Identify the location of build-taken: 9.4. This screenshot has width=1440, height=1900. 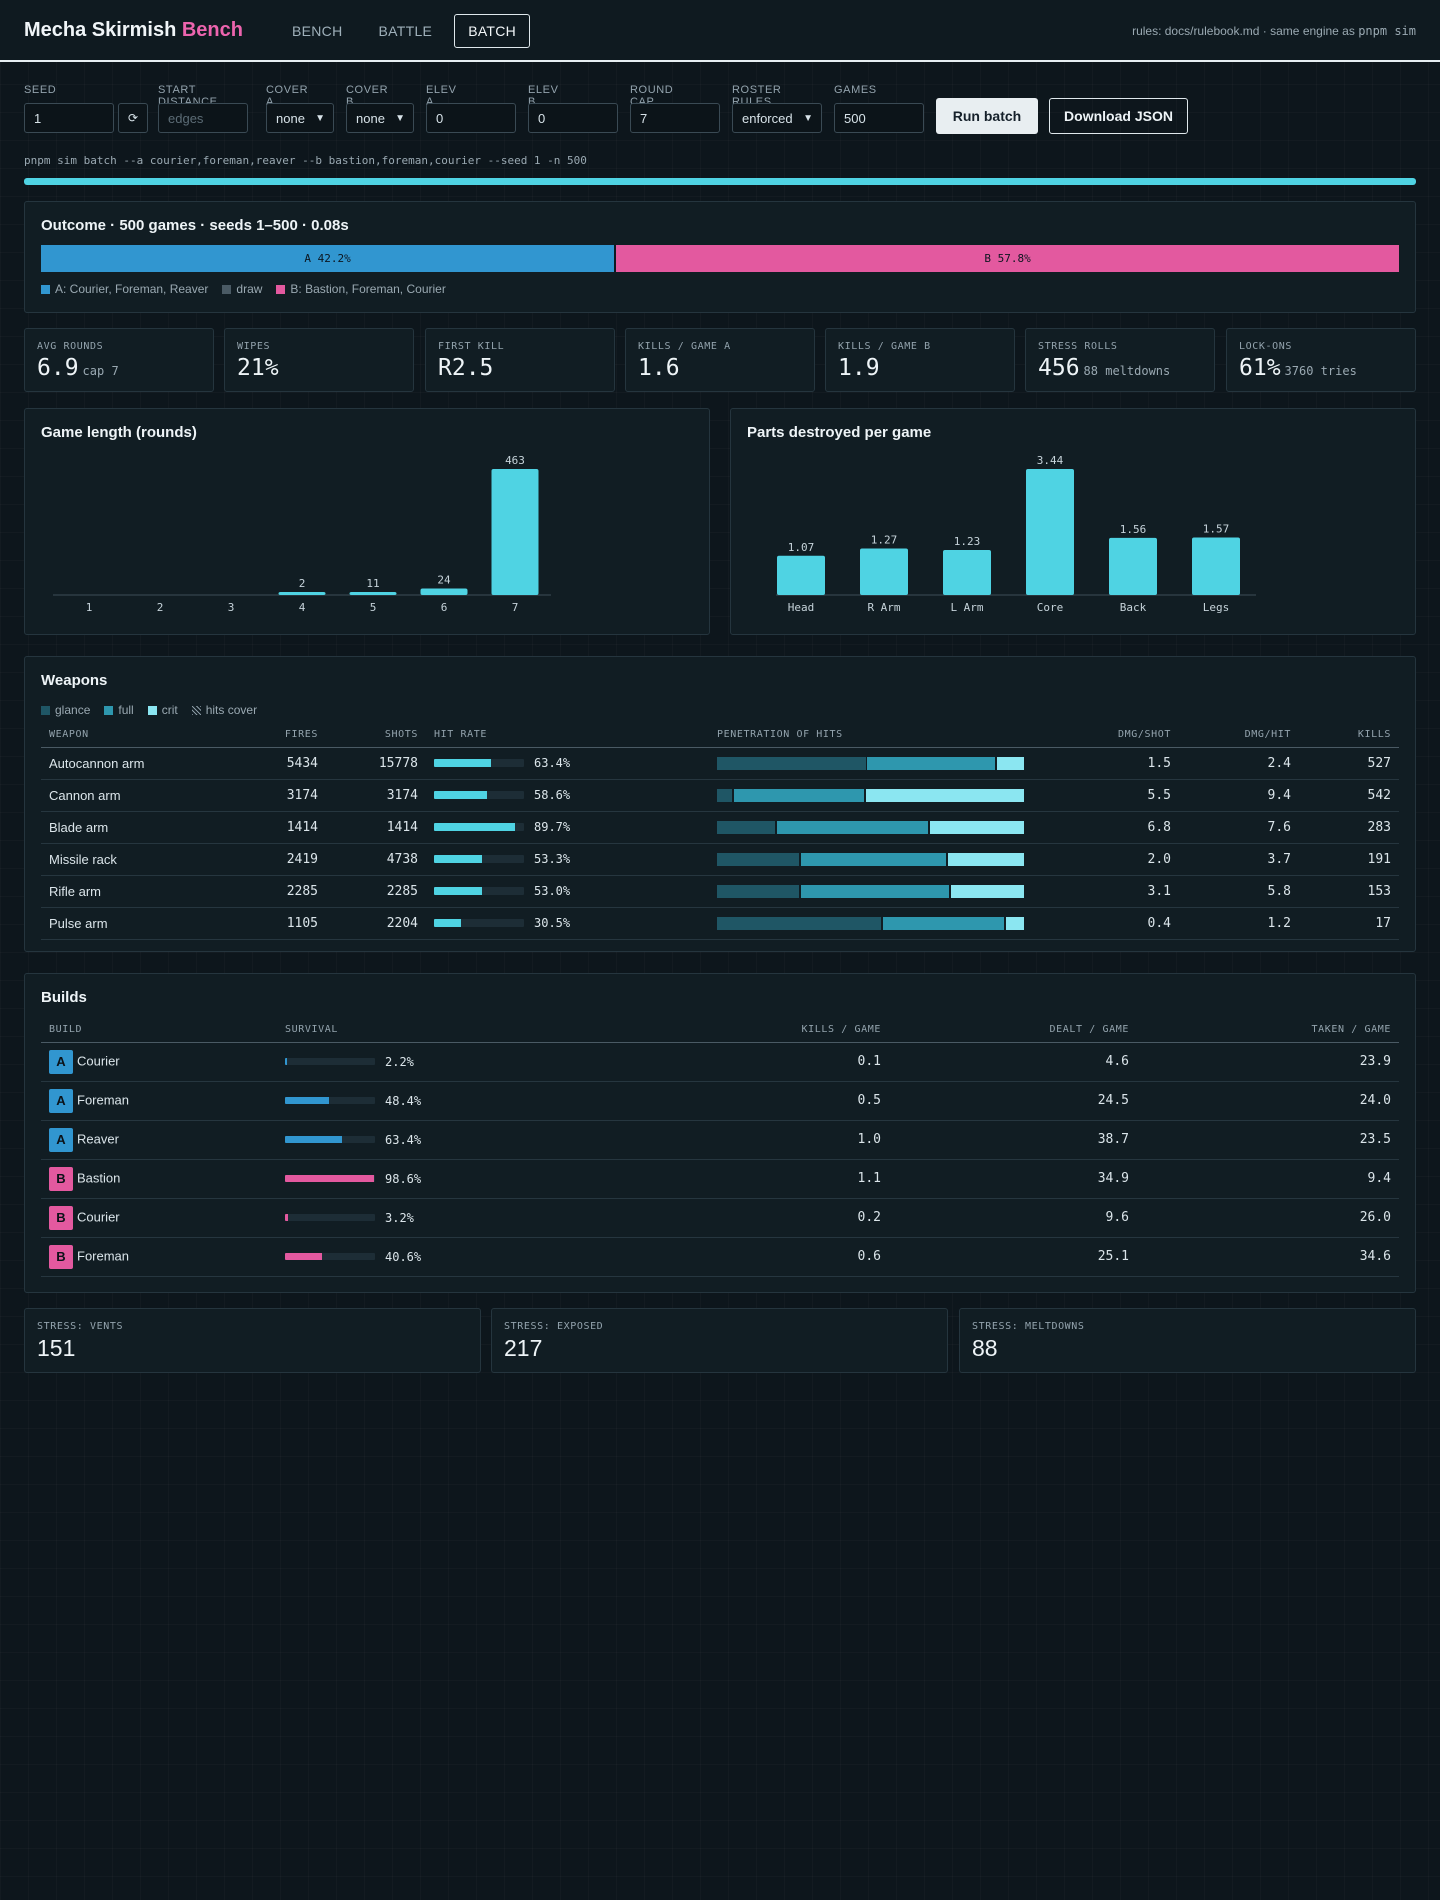
(1268, 1179).